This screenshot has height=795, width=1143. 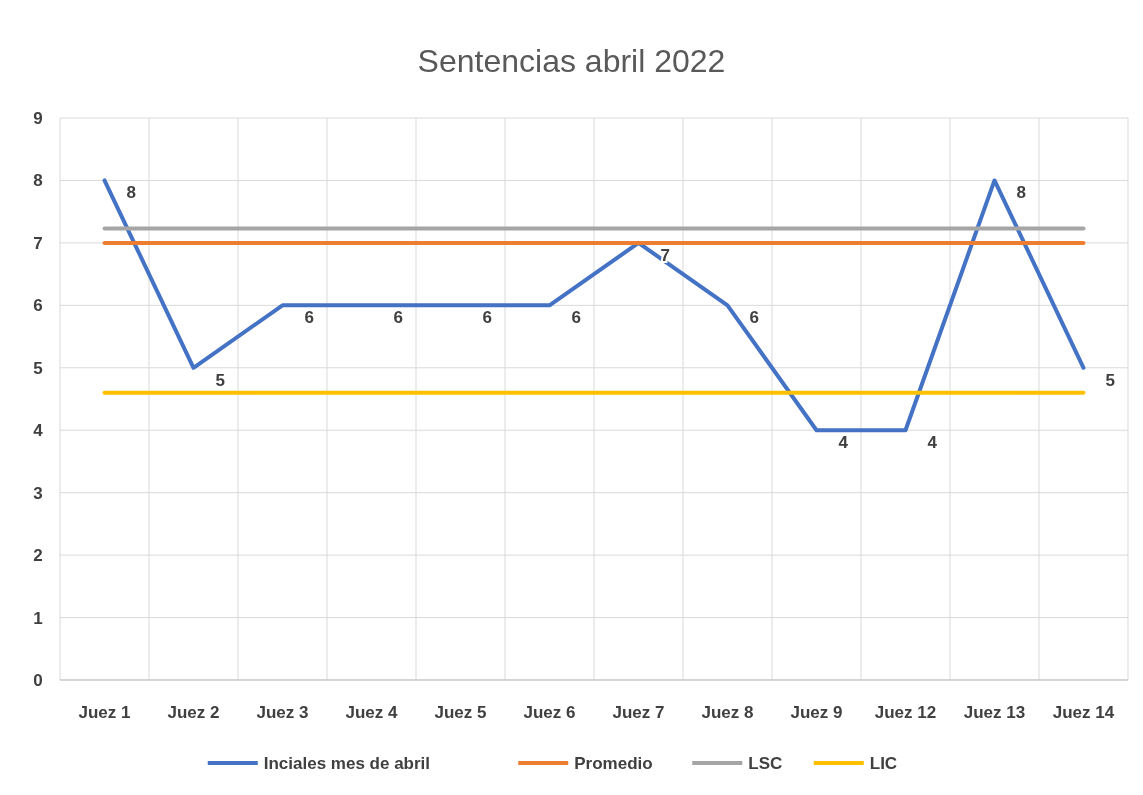 I want to click on x-tick-label: Juez 1, so click(x=104, y=712).